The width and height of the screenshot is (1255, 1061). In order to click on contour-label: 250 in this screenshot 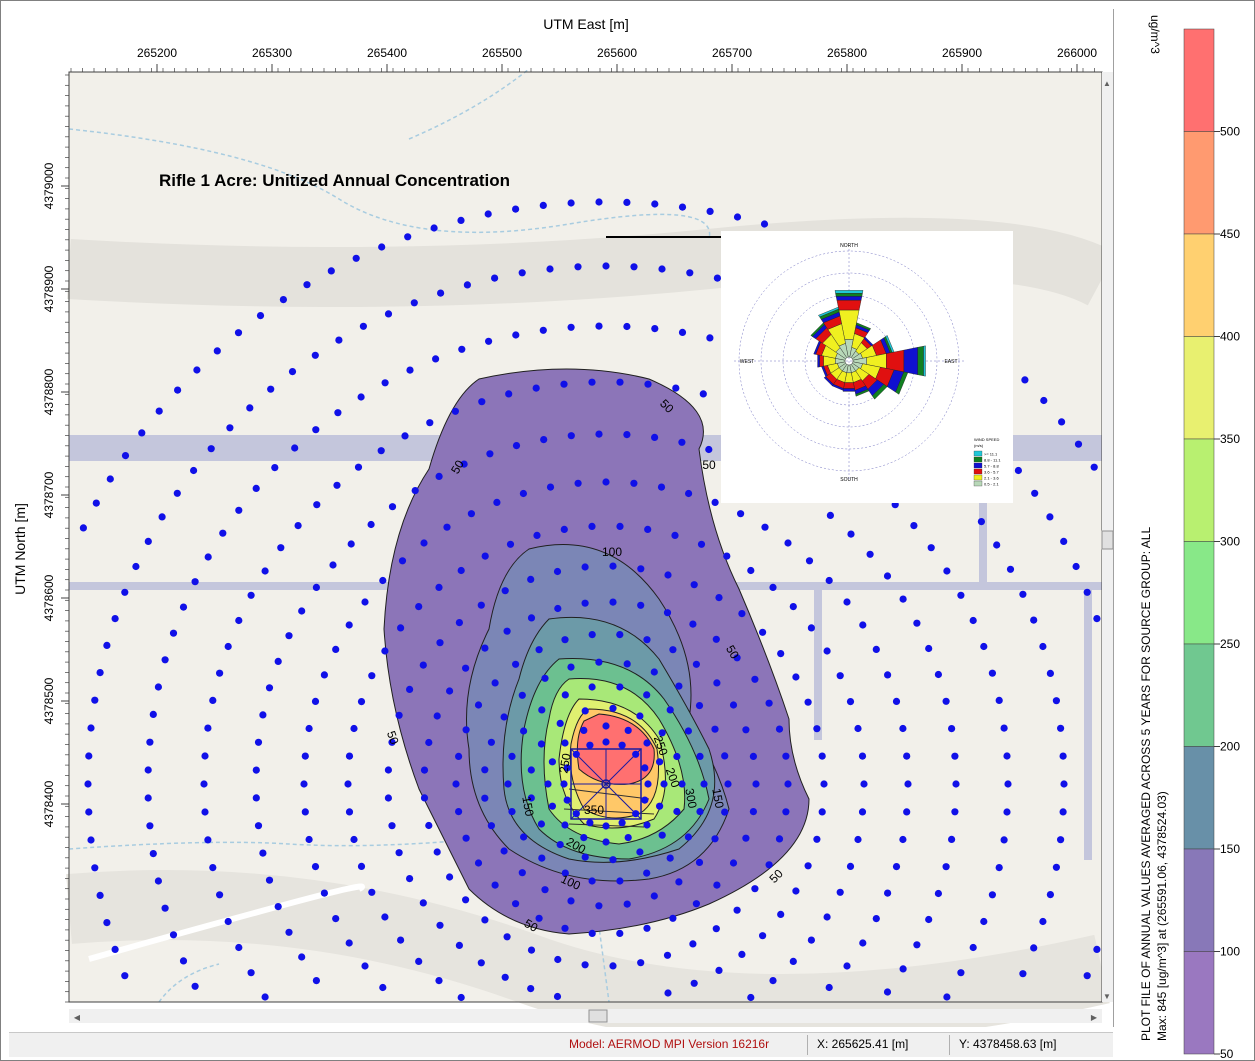, I will do `click(661, 746)`.